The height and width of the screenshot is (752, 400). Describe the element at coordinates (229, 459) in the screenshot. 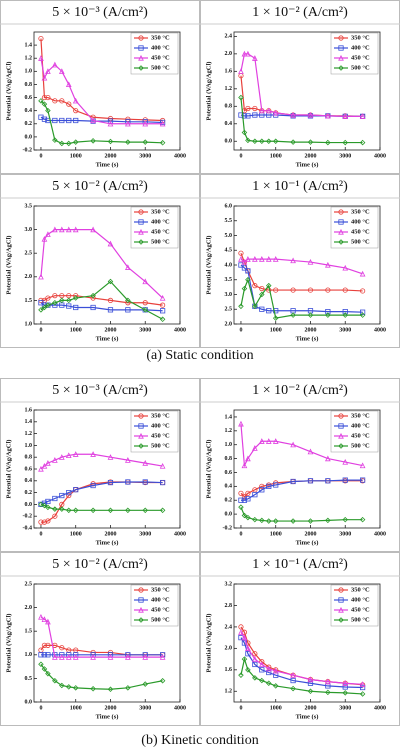

I see `y-tick-label: 0.8` at that location.